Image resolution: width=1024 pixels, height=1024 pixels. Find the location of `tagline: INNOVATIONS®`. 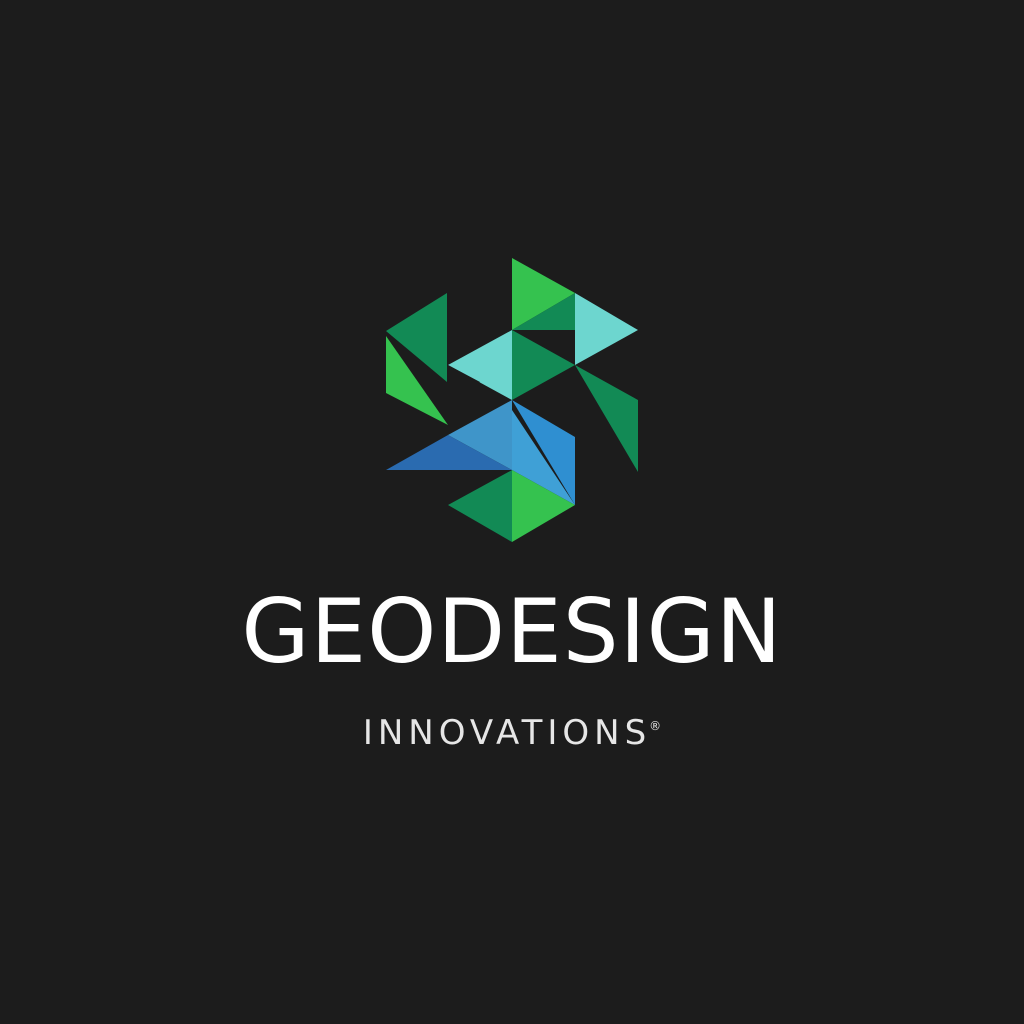

tagline: INNOVATIONS® is located at coordinates (512, 729).